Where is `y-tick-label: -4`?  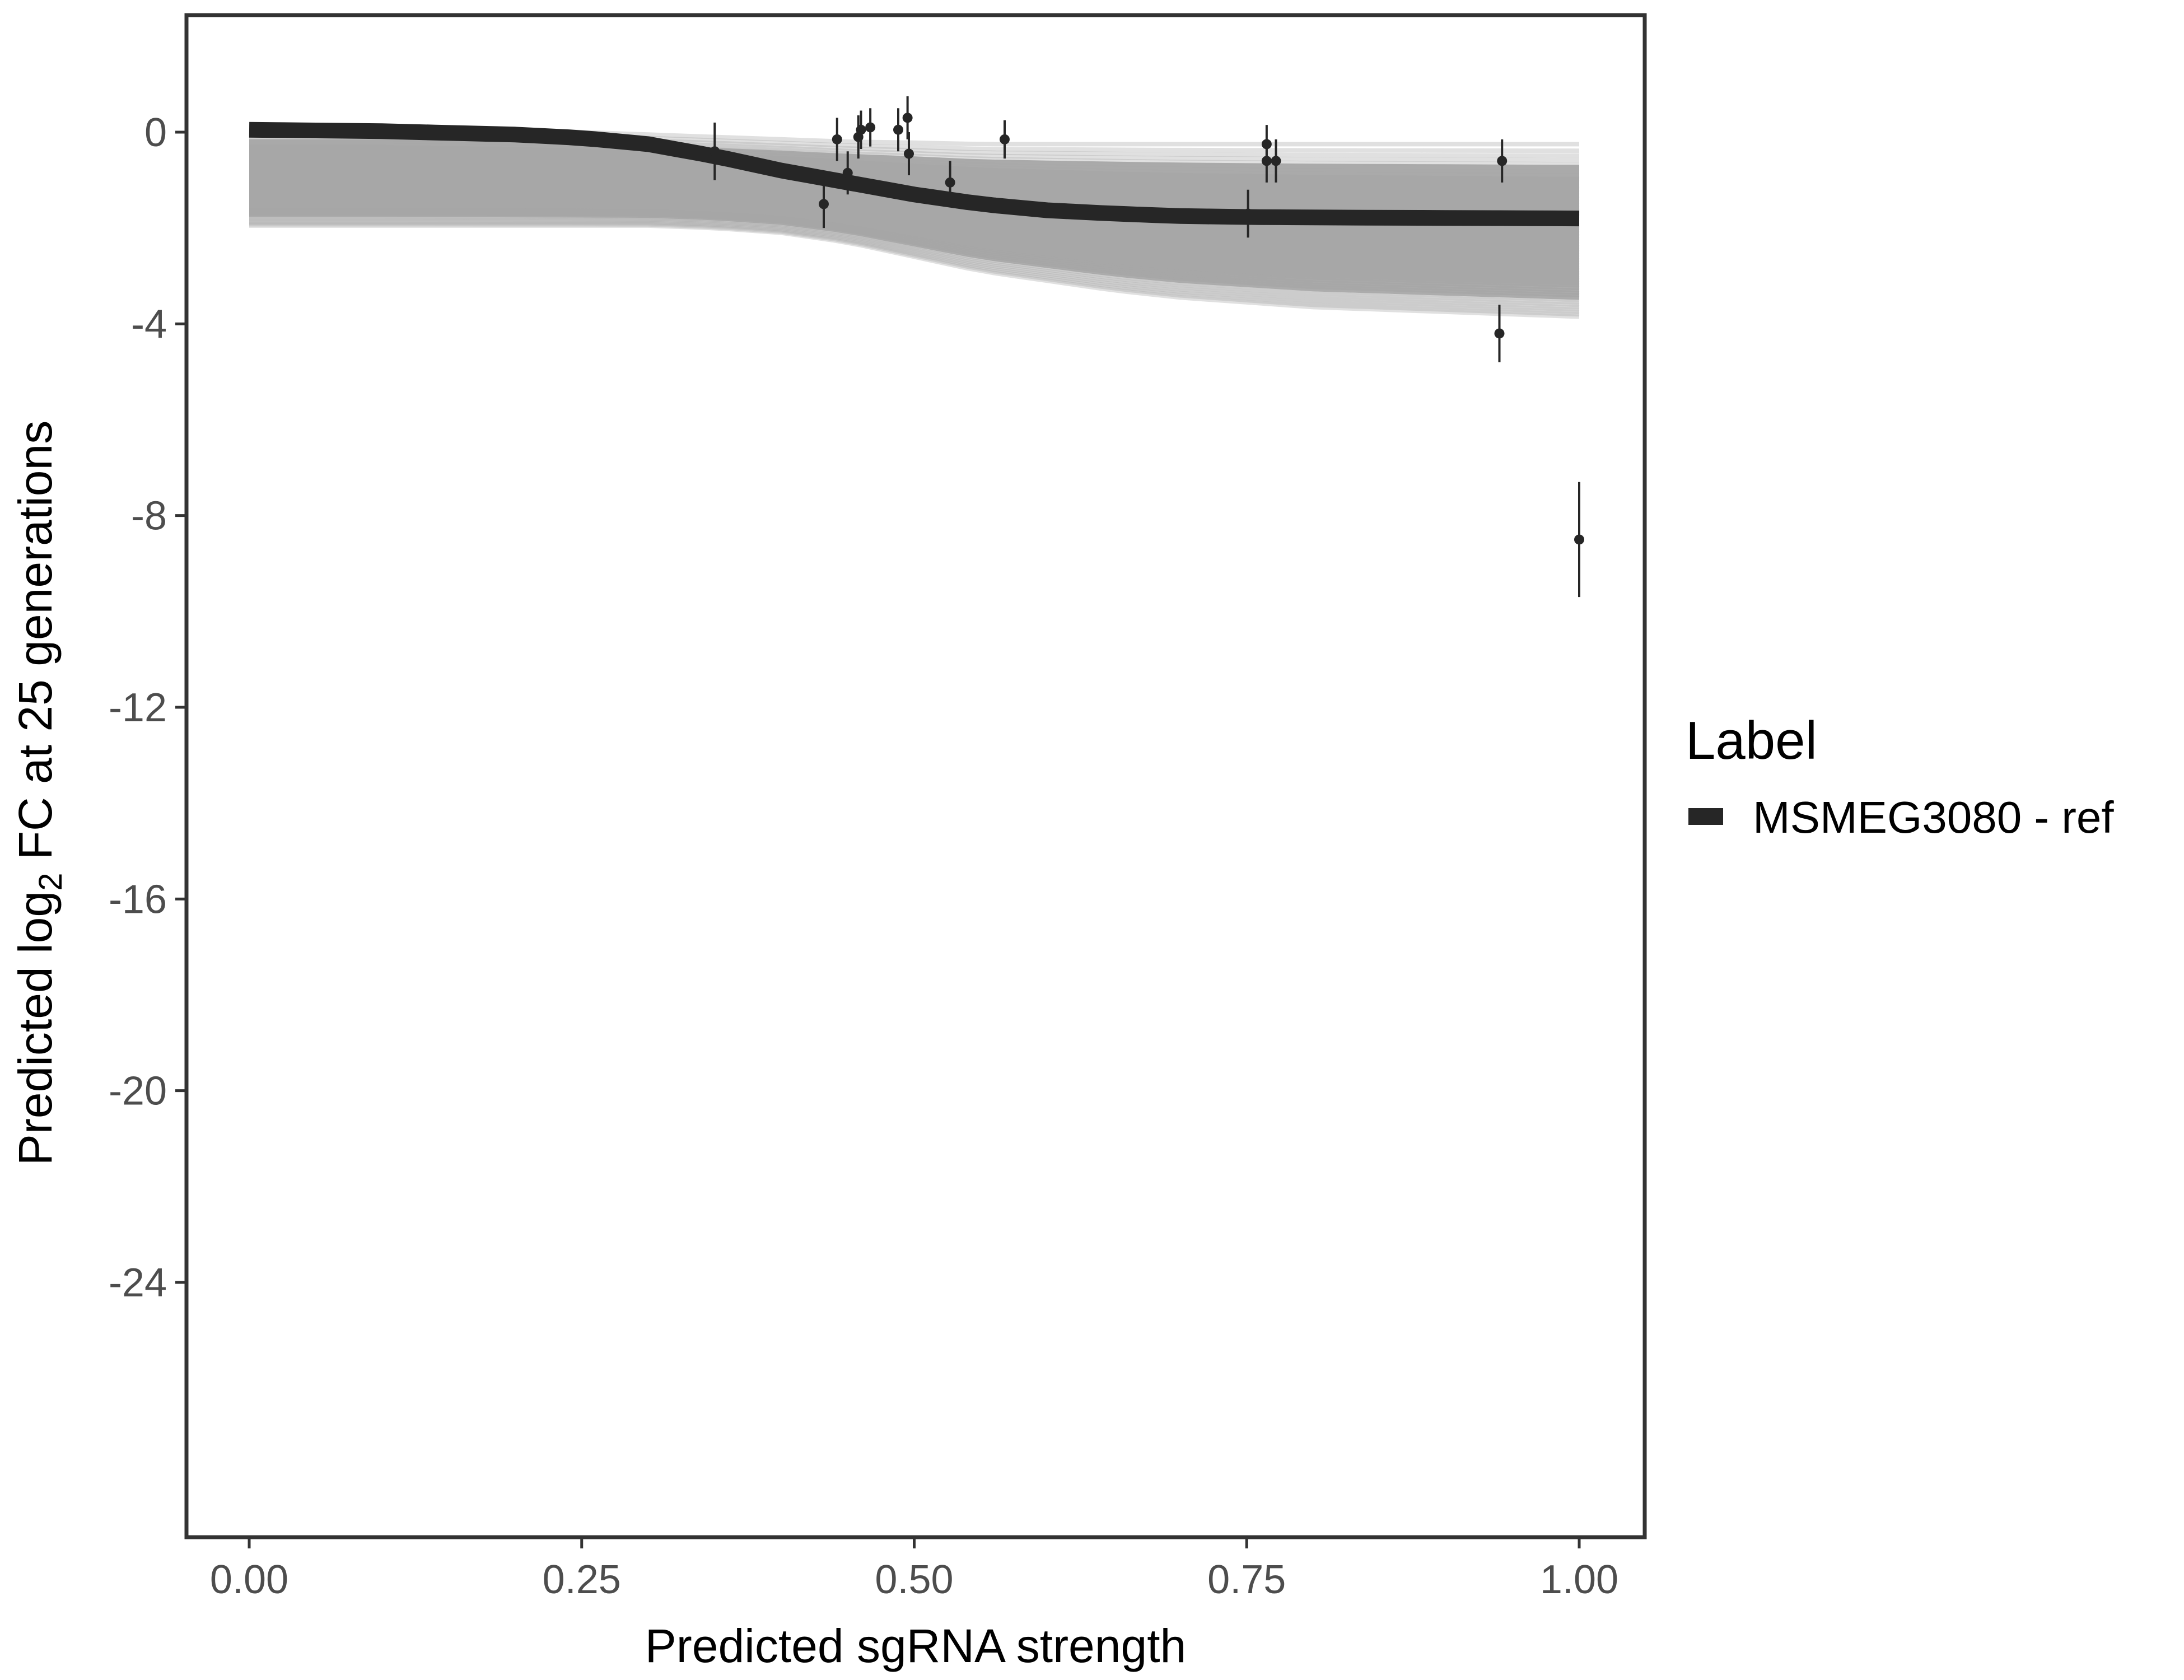
y-tick-label: -4 is located at coordinates (149, 325).